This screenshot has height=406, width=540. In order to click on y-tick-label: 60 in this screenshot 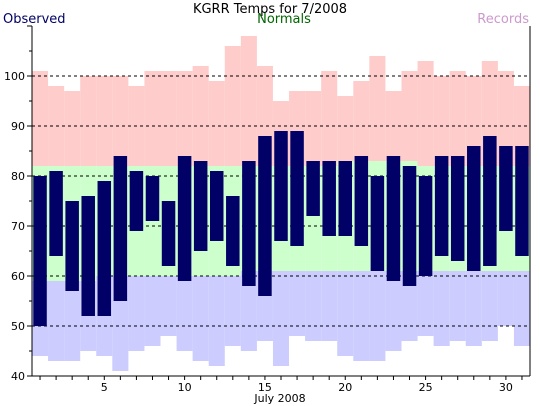, I will do `click(18, 276)`.